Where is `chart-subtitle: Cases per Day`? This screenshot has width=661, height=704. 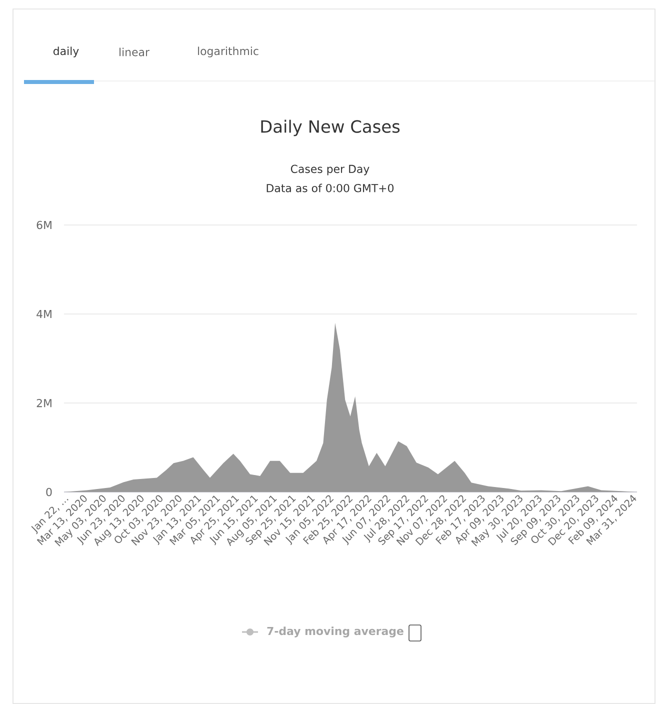
chart-subtitle: Cases per Day is located at coordinates (330, 170).